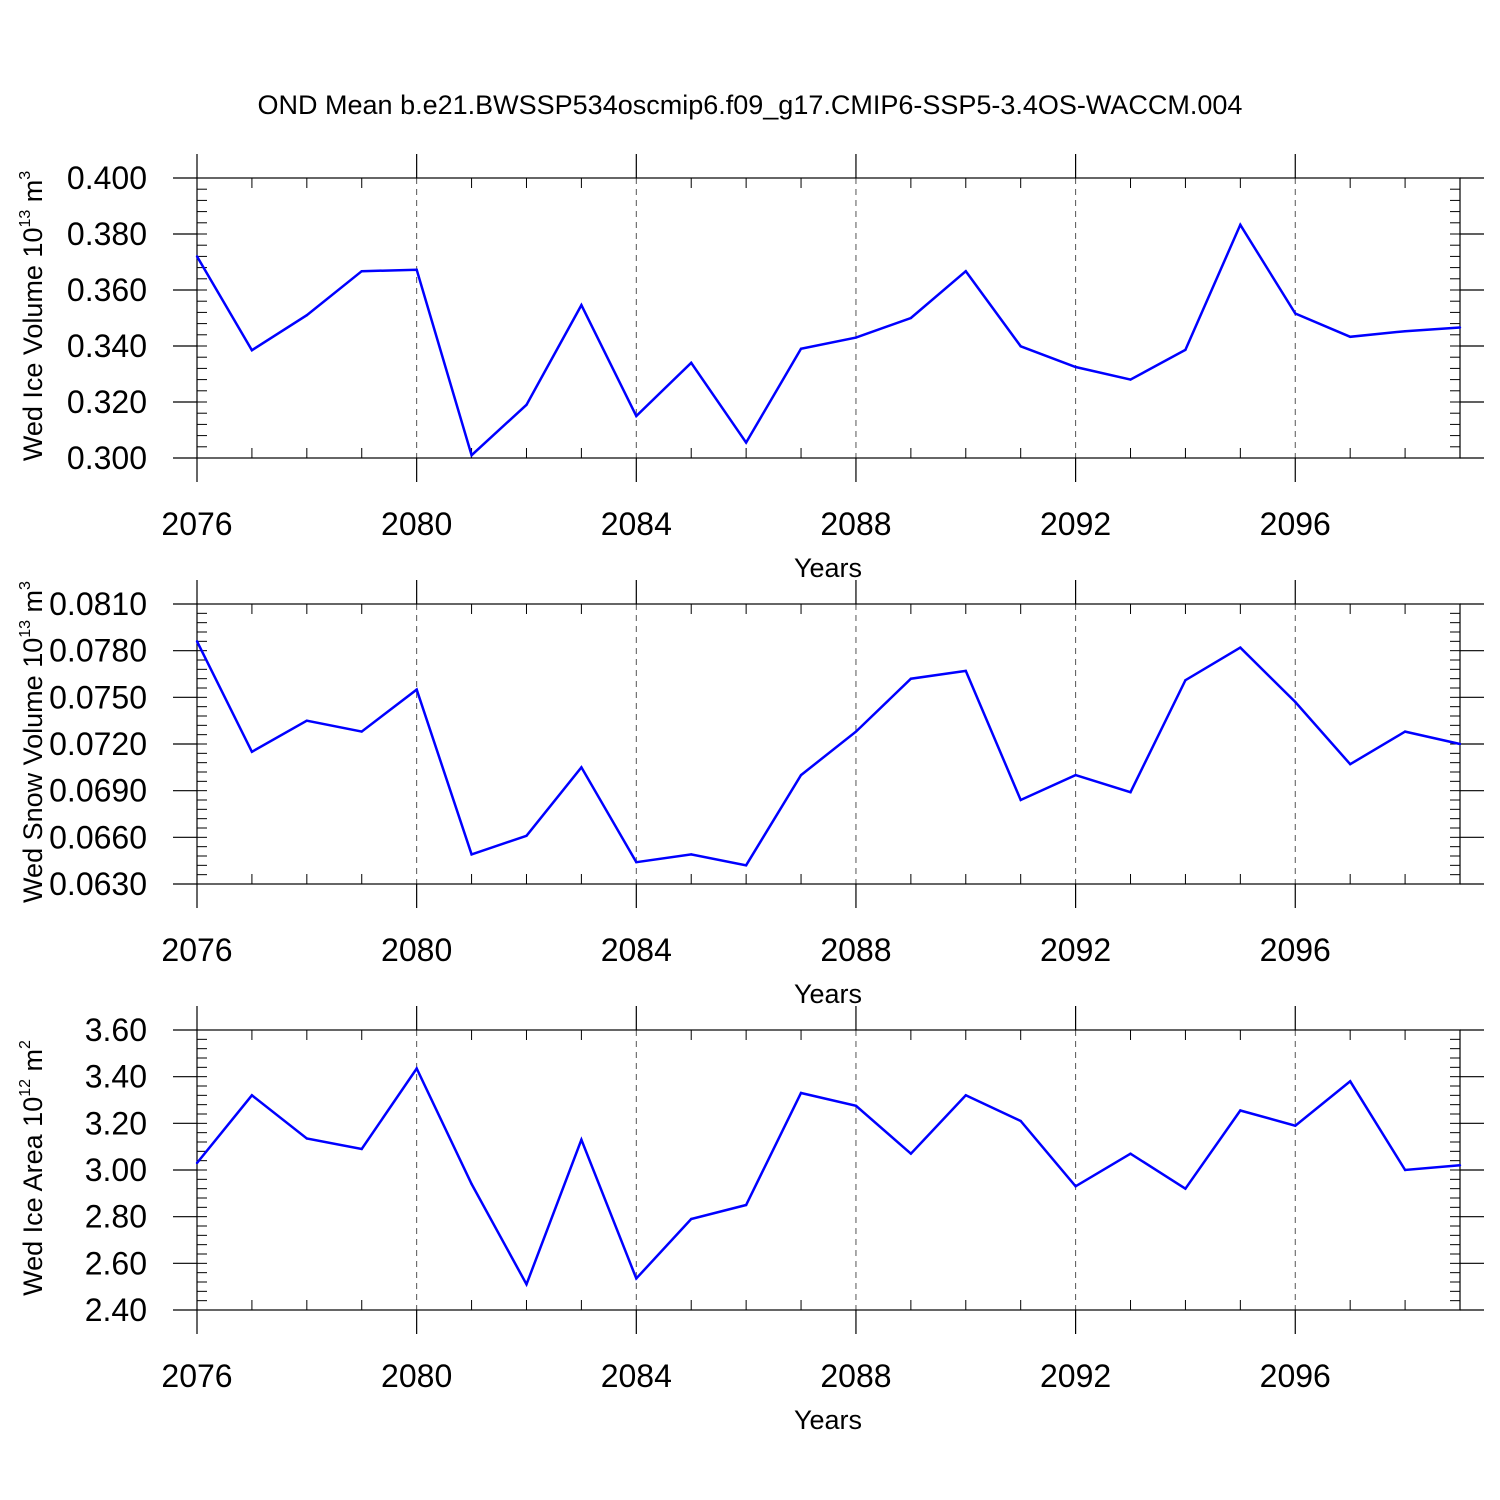  Describe the element at coordinates (32, 742) in the screenshot. I see `y-axis-label: Wed Snow Volume 1013 m3` at that location.